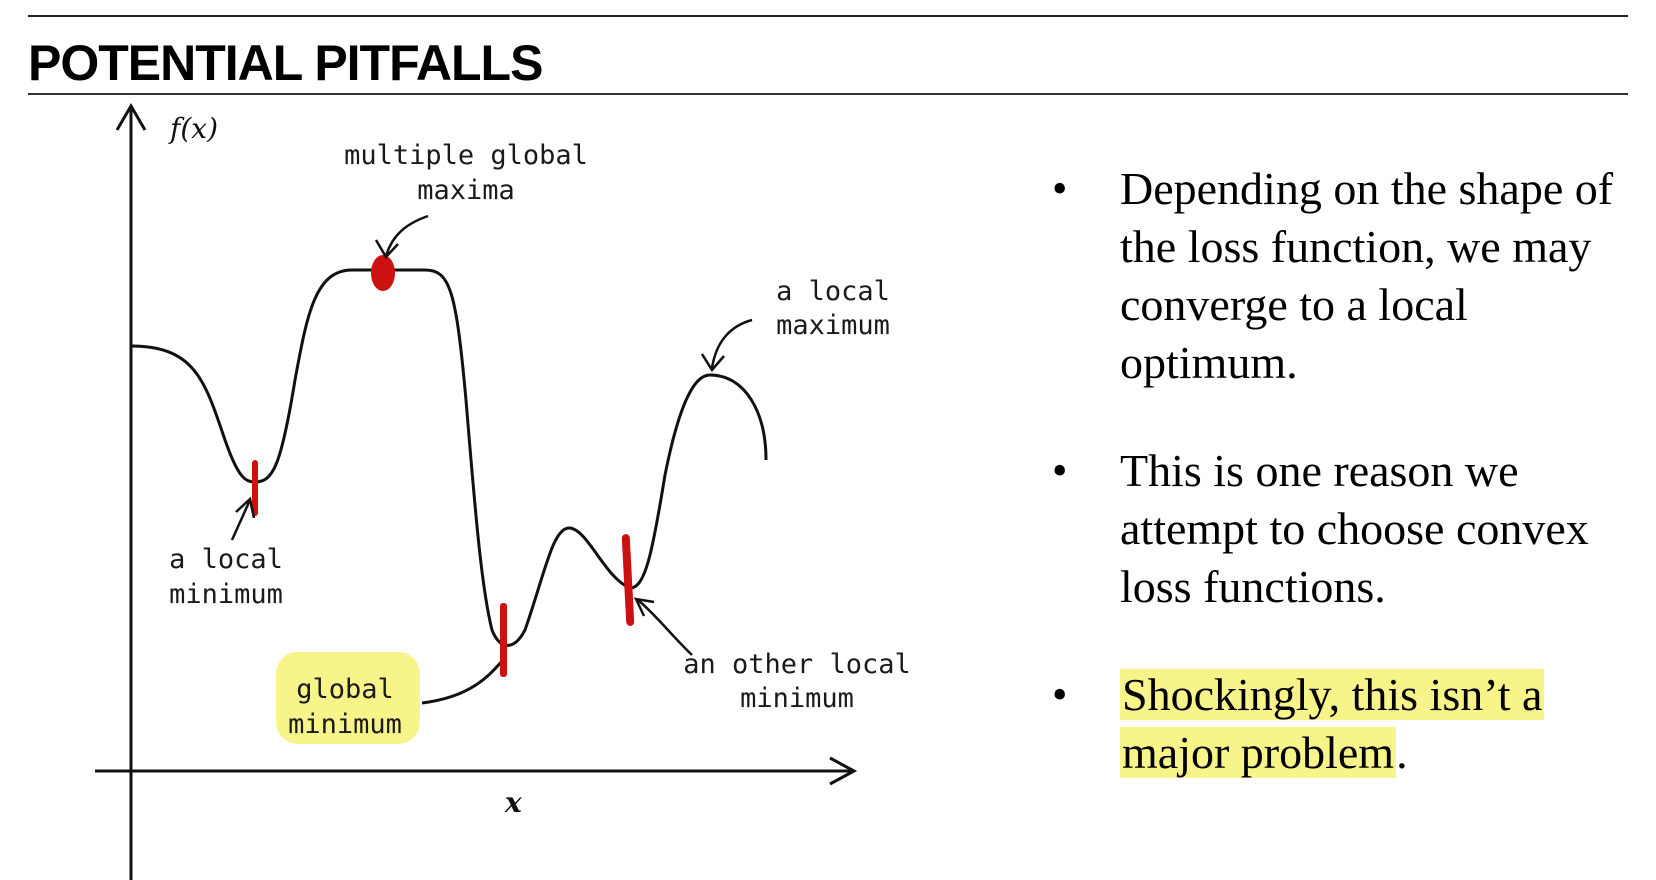 This screenshot has width=1656, height=880. What do you see at coordinates (797, 698) in the screenshot?
I see `other-min-label-line2: minimum` at bounding box center [797, 698].